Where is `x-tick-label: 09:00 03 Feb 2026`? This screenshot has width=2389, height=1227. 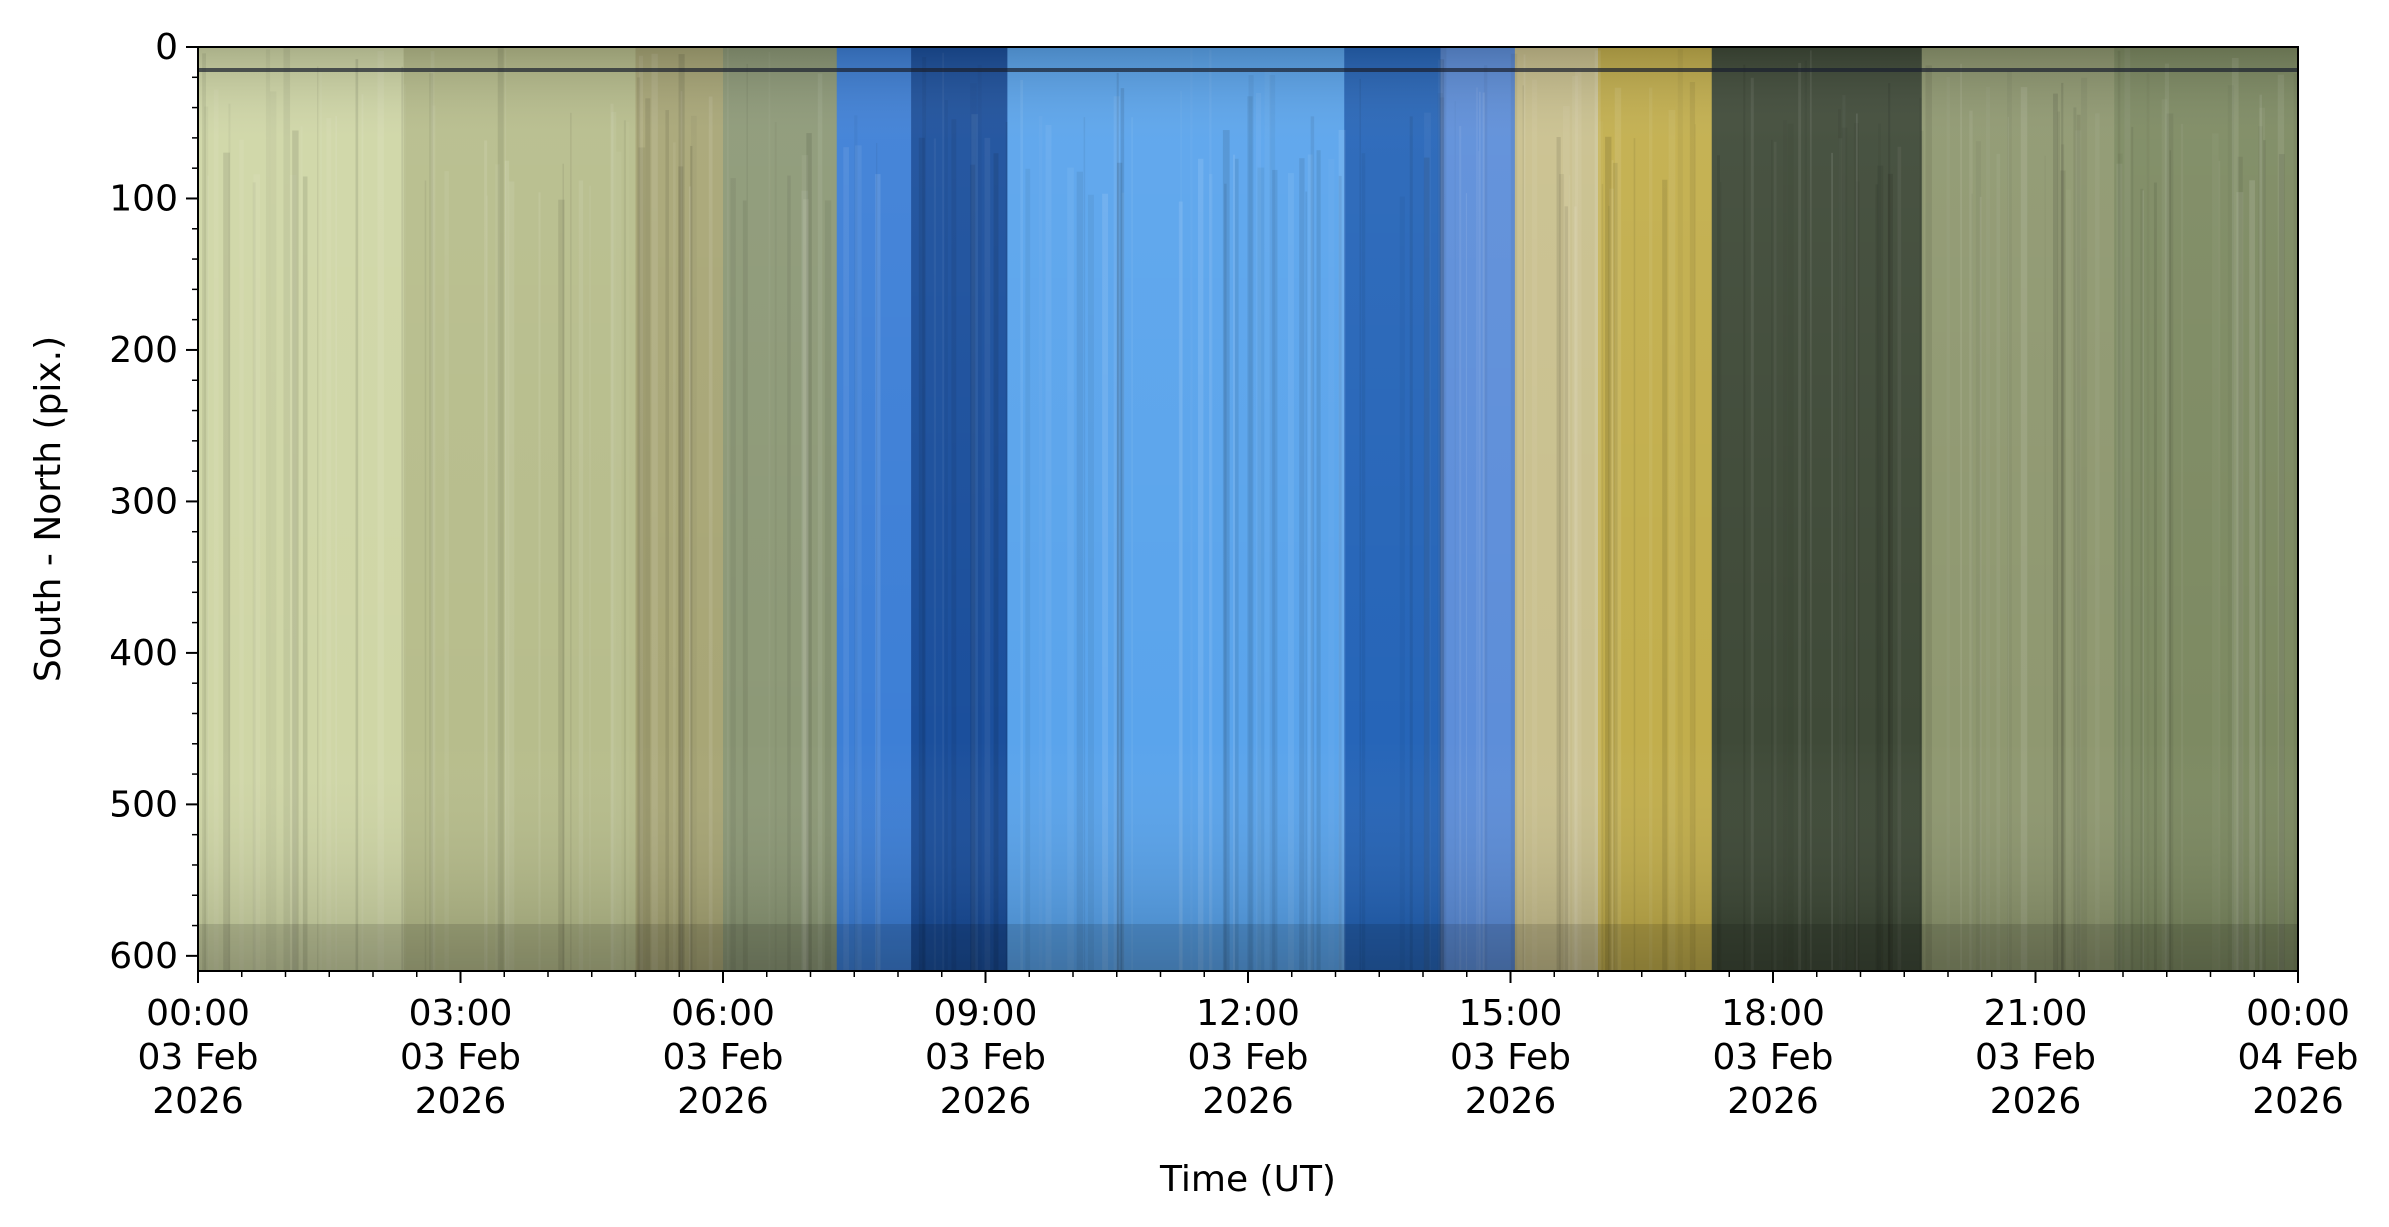
x-tick-label: 09:00 03 Feb 2026 is located at coordinates (985, 1057).